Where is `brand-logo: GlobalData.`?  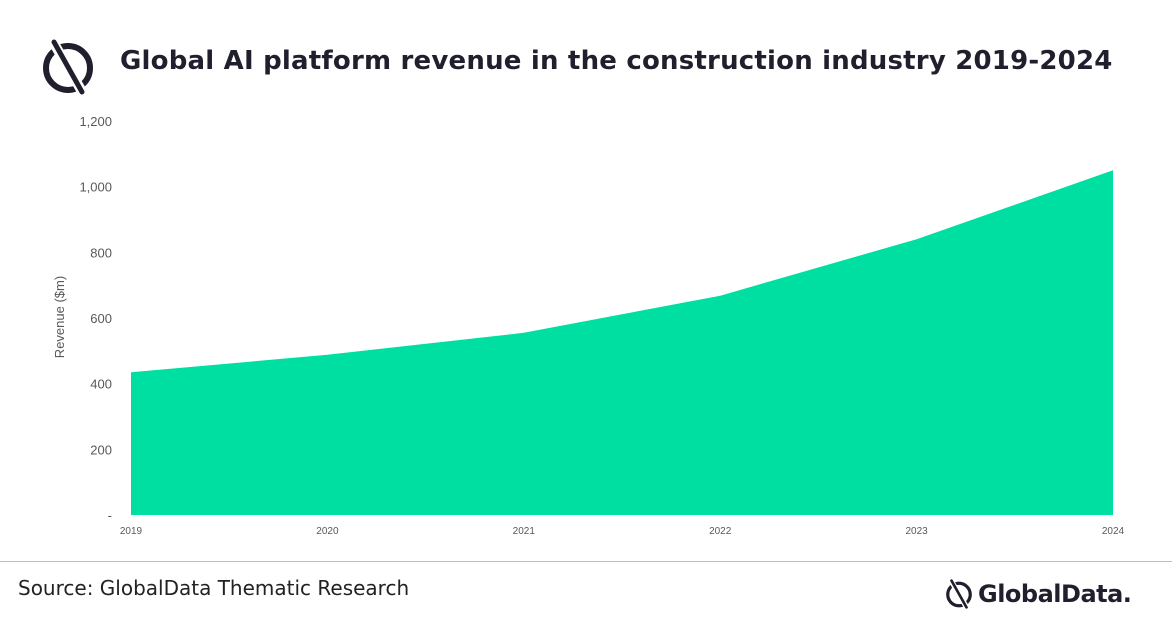
brand-logo: GlobalData. is located at coordinates (1038, 594).